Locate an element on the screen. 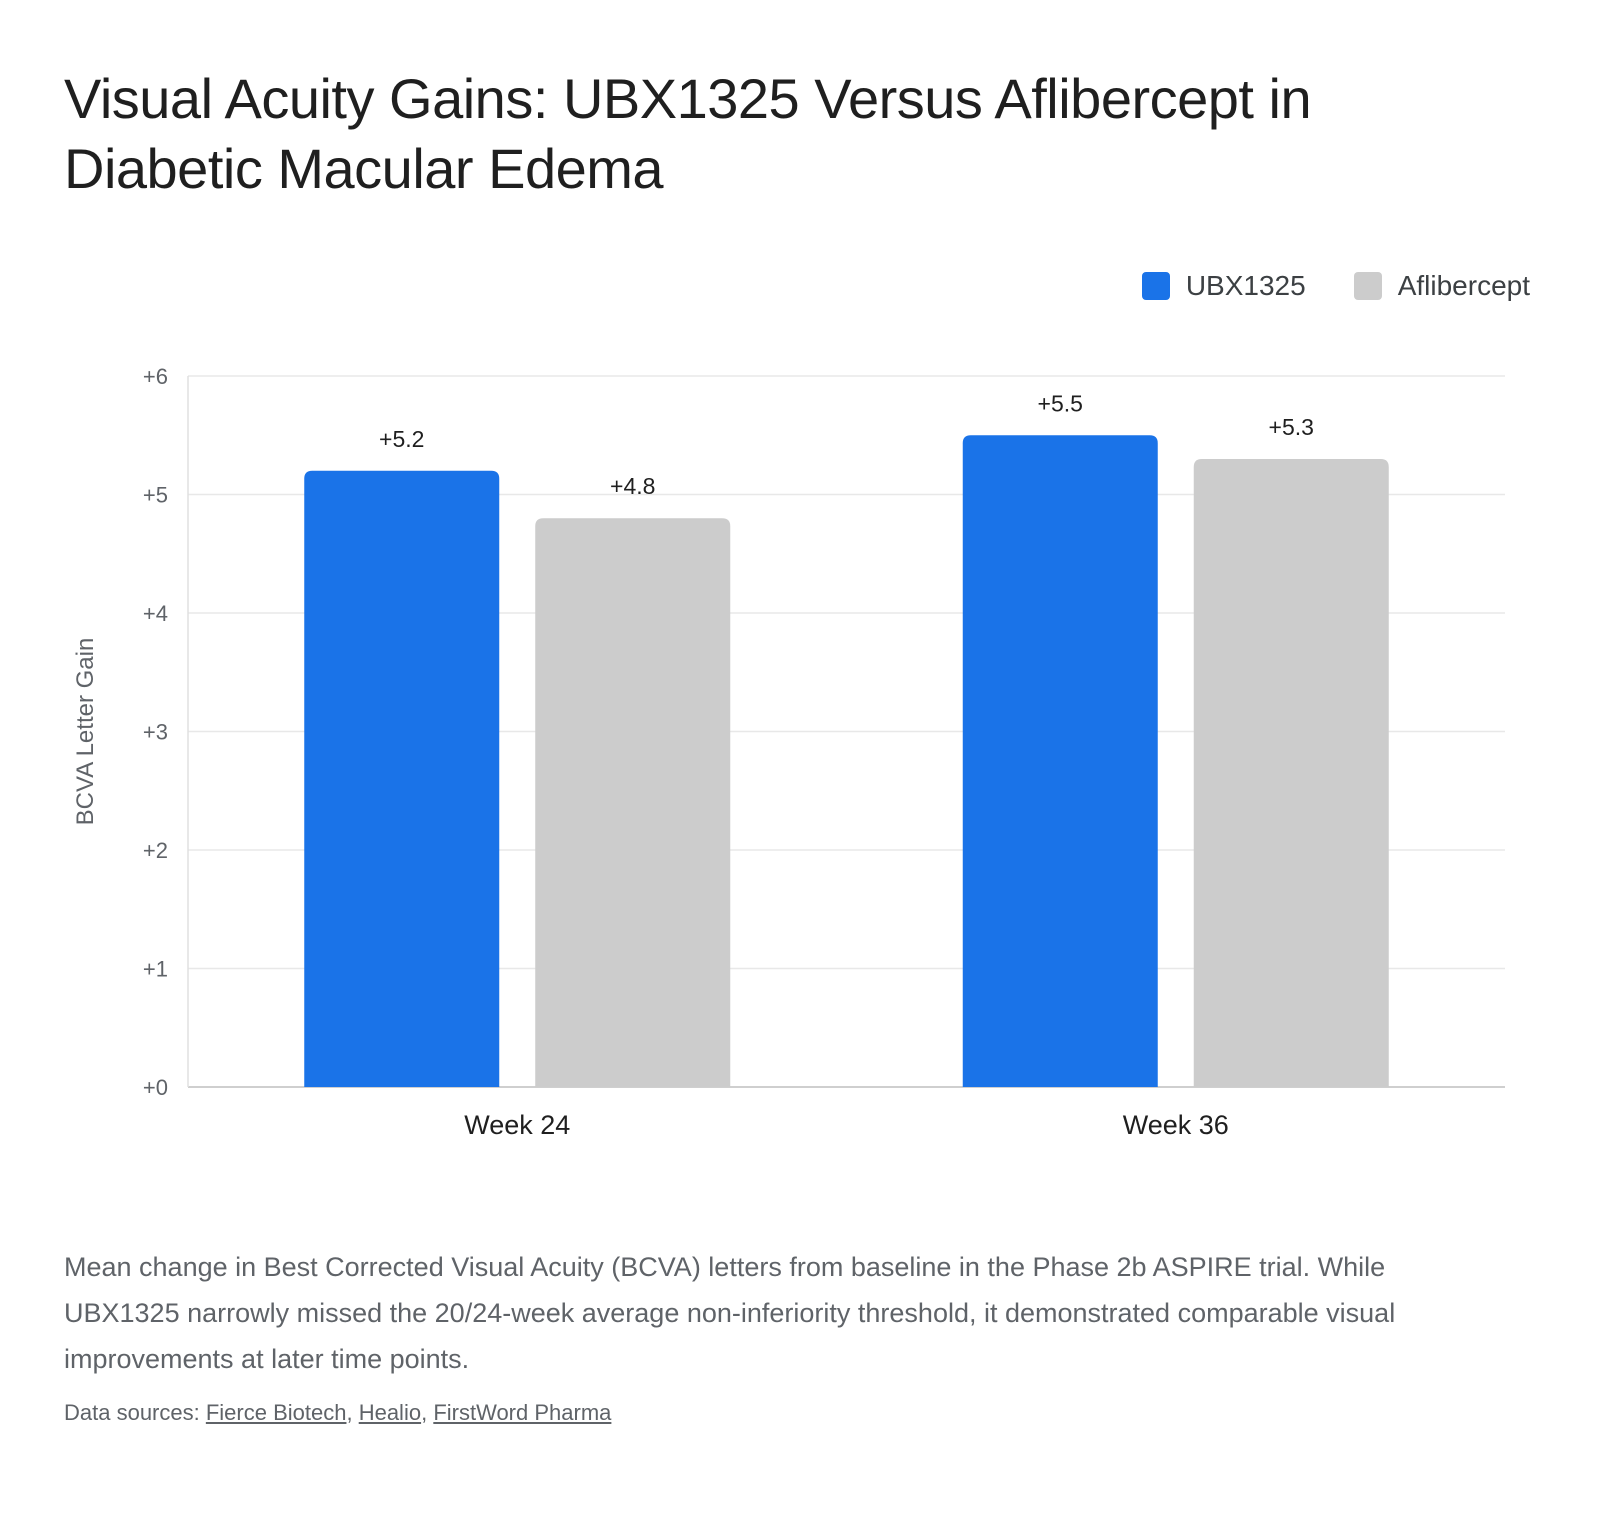 Image resolution: width=1600 pixels, height=1524 pixels. legend-item-aflibercept: Aflibercept is located at coordinates (1441, 286).